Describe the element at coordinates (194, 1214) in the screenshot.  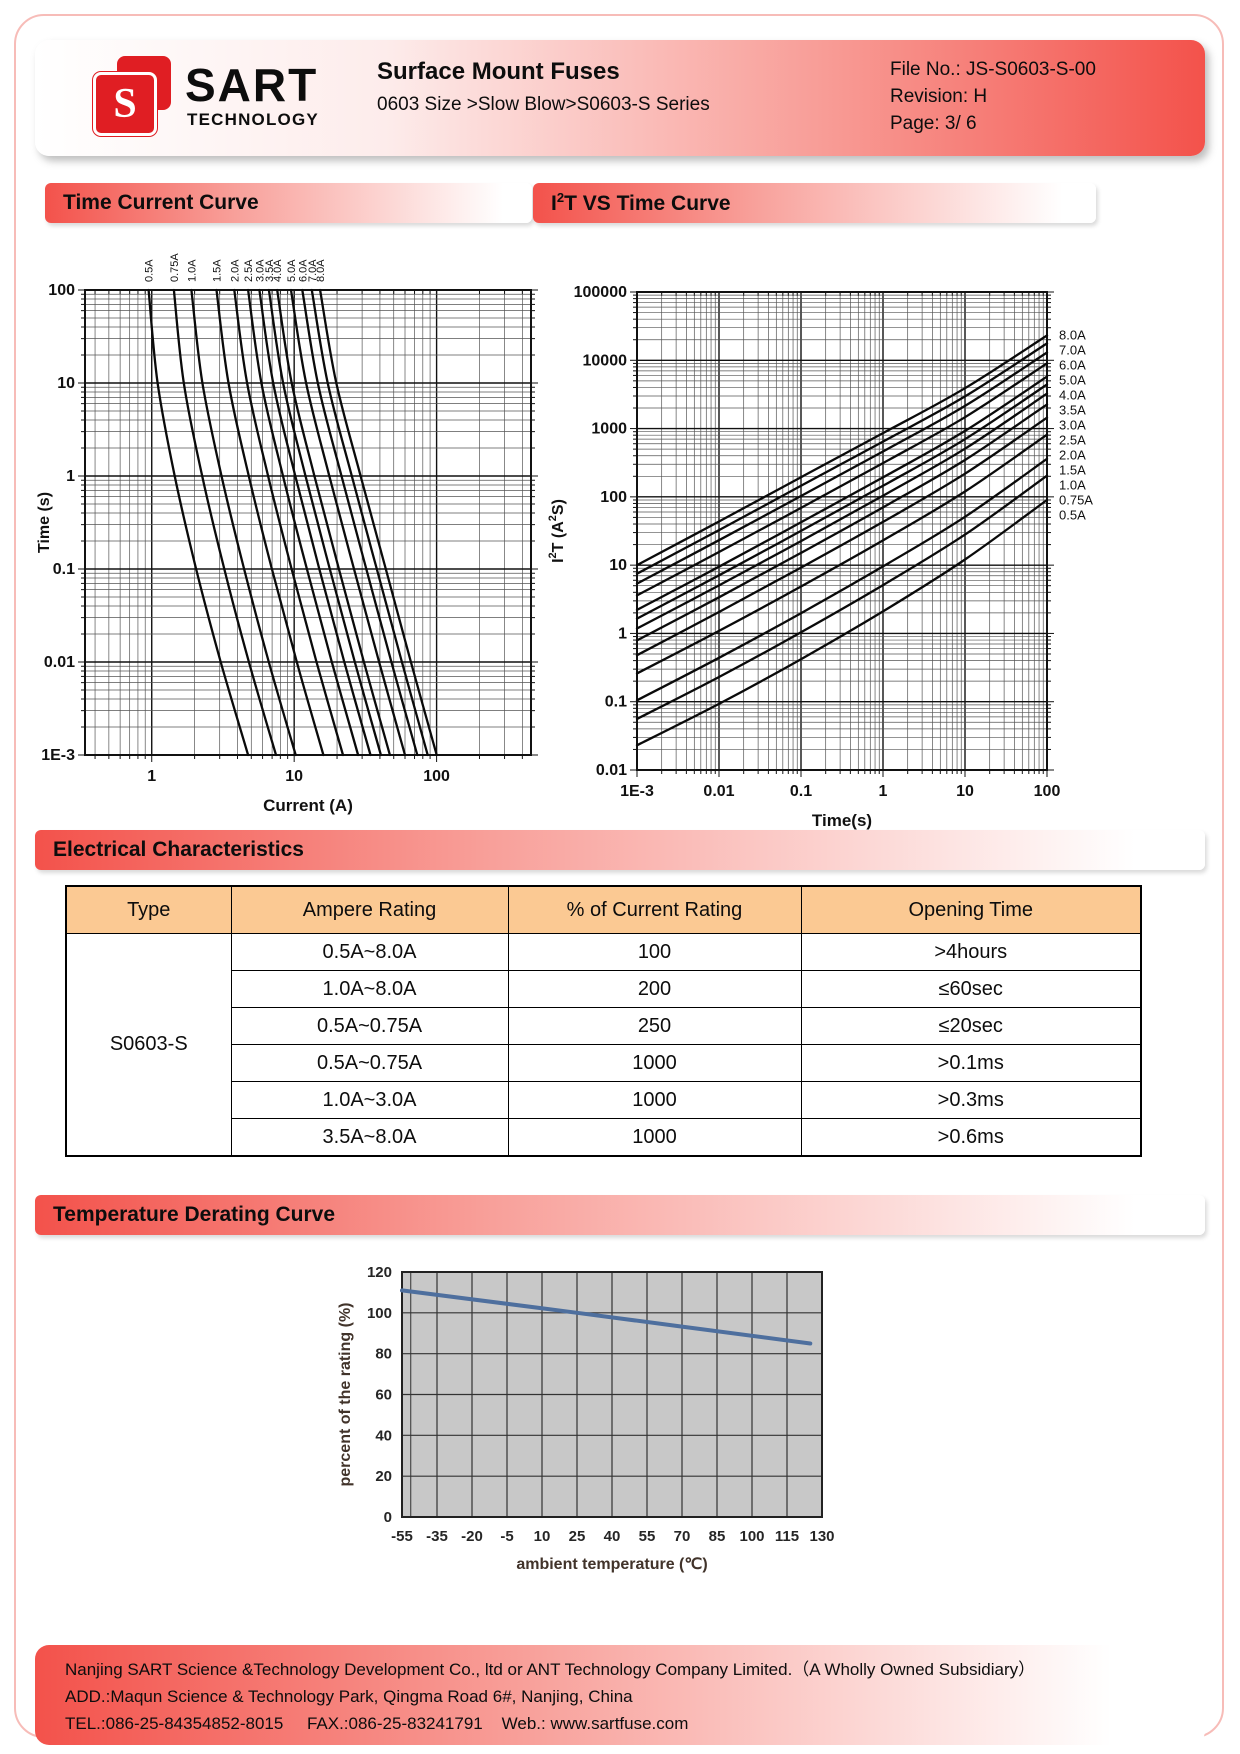
I see `section-title-text: Temperature Derating Curve` at that location.